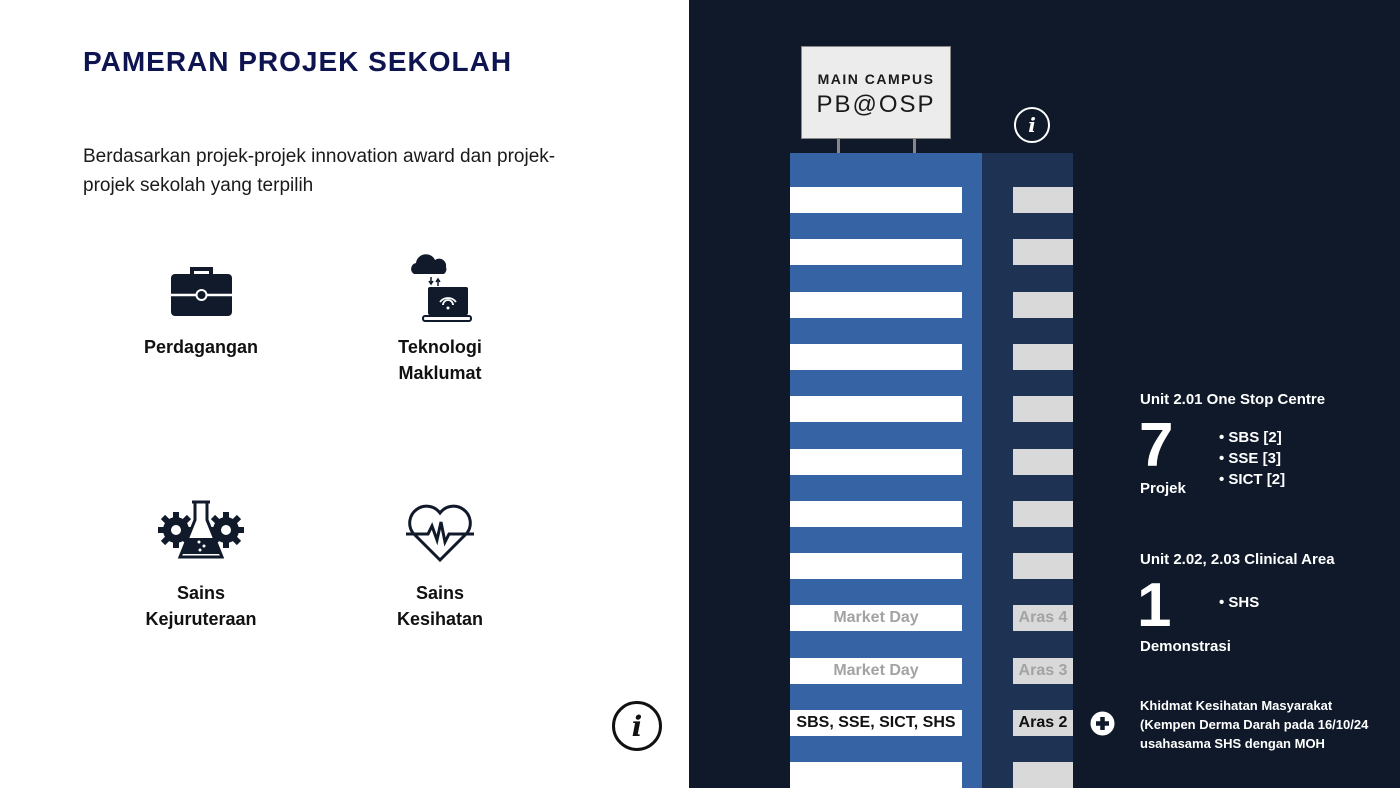 This screenshot has height=788, width=1400. I want to click on note-line: usahasama SHS dengan MOH, so click(1232, 743).